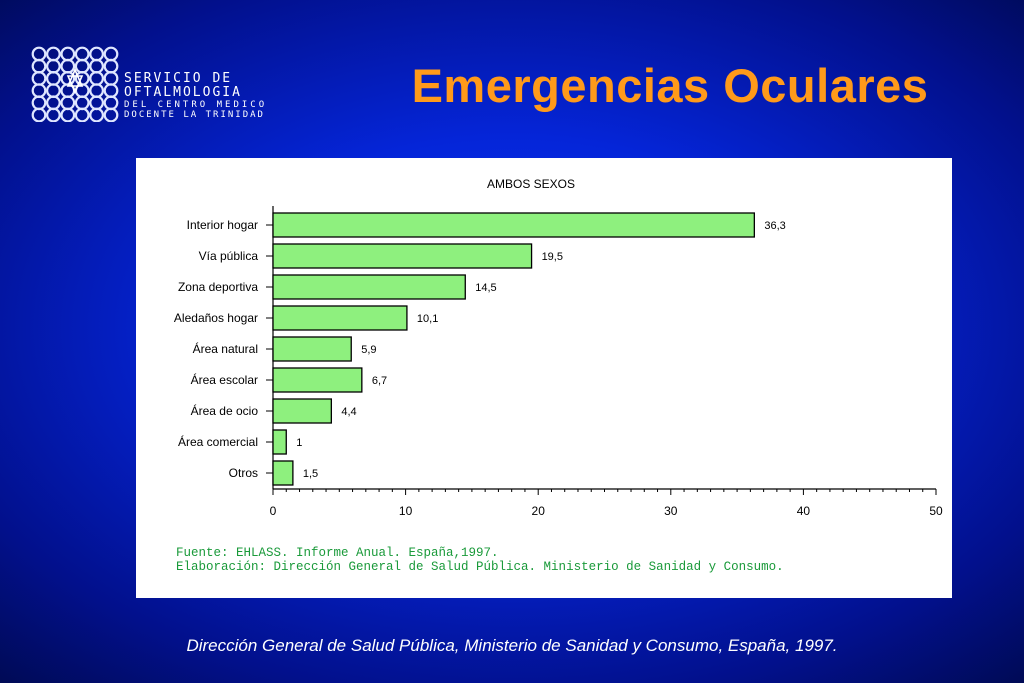  What do you see at coordinates (218, 441) in the screenshot?
I see `category-label: Área comercial` at bounding box center [218, 441].